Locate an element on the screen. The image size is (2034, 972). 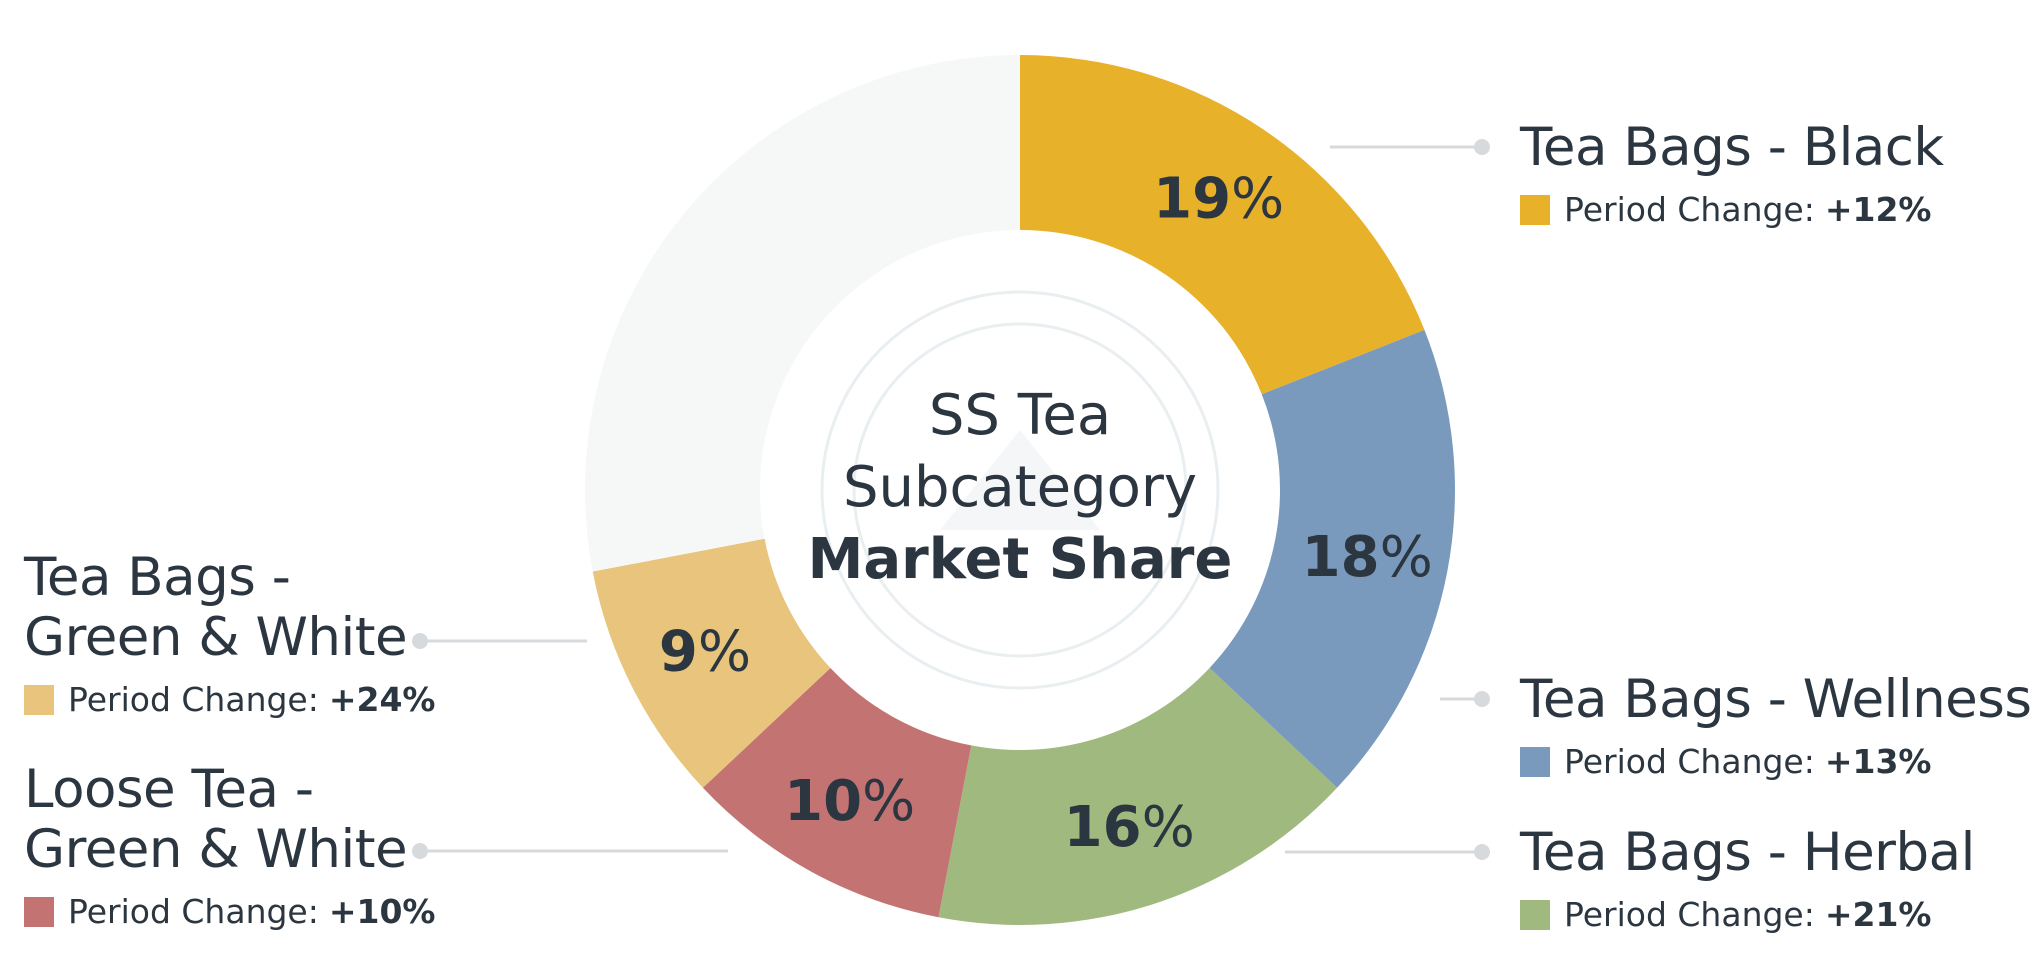
period-change-row: Period Change: +24% is located at coordinates (230, 699).